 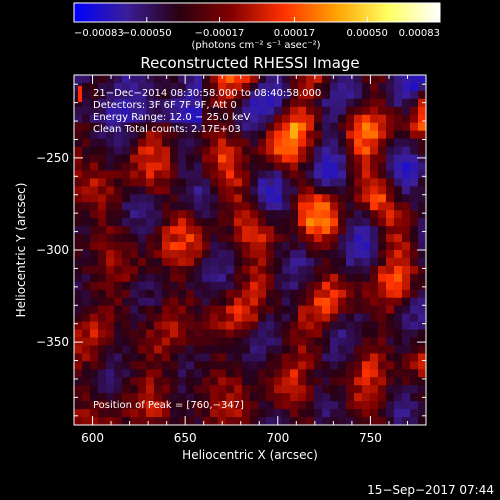 What do you see at coordinates (207, 93) in the screenshot?
I see `annotation-time-range: 21−Dec−2014 08:30:58.000 to 08:40:58.000` at bounding box center [207, 93].